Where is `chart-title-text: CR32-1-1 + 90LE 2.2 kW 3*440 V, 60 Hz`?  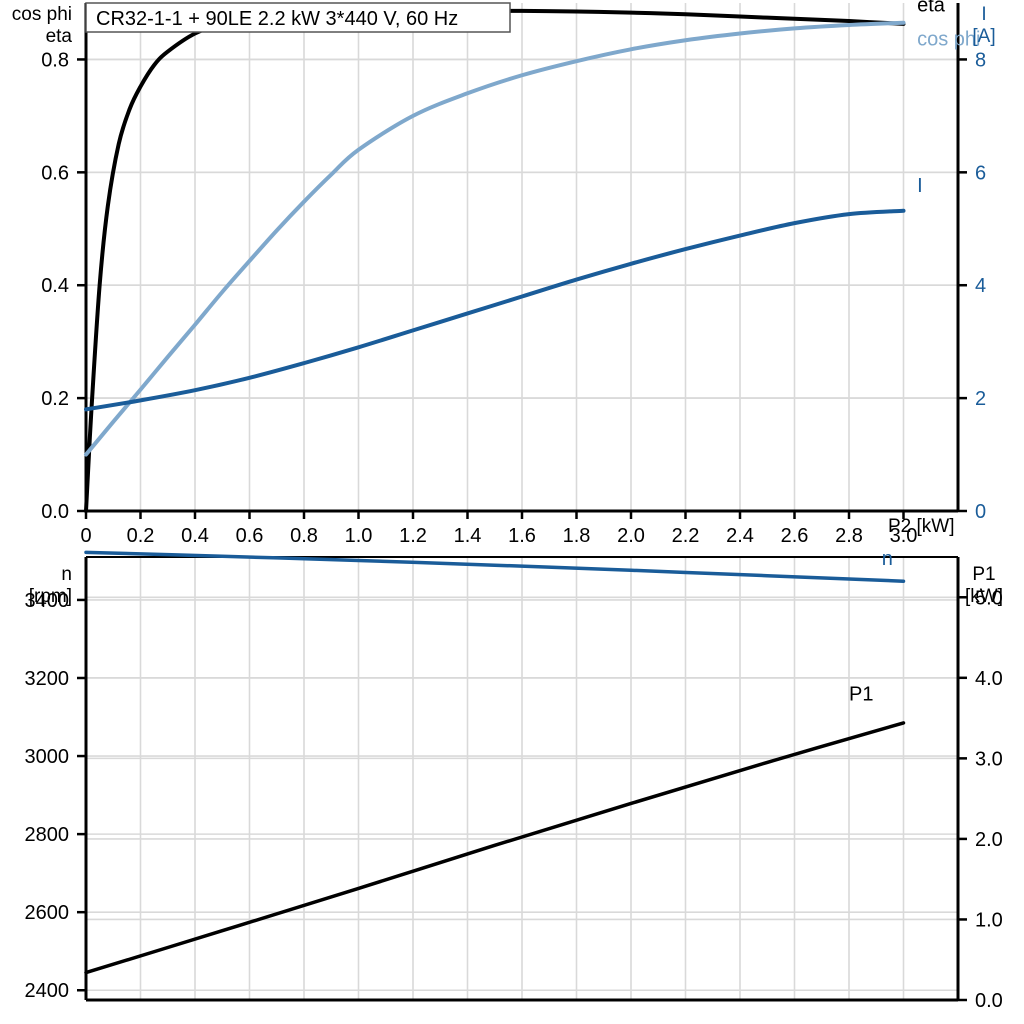
chart-title-text: CR32-1-1 + 90LE 2.2 kW 3*440 V, 60 Hz is located at coordinates (277, 19).